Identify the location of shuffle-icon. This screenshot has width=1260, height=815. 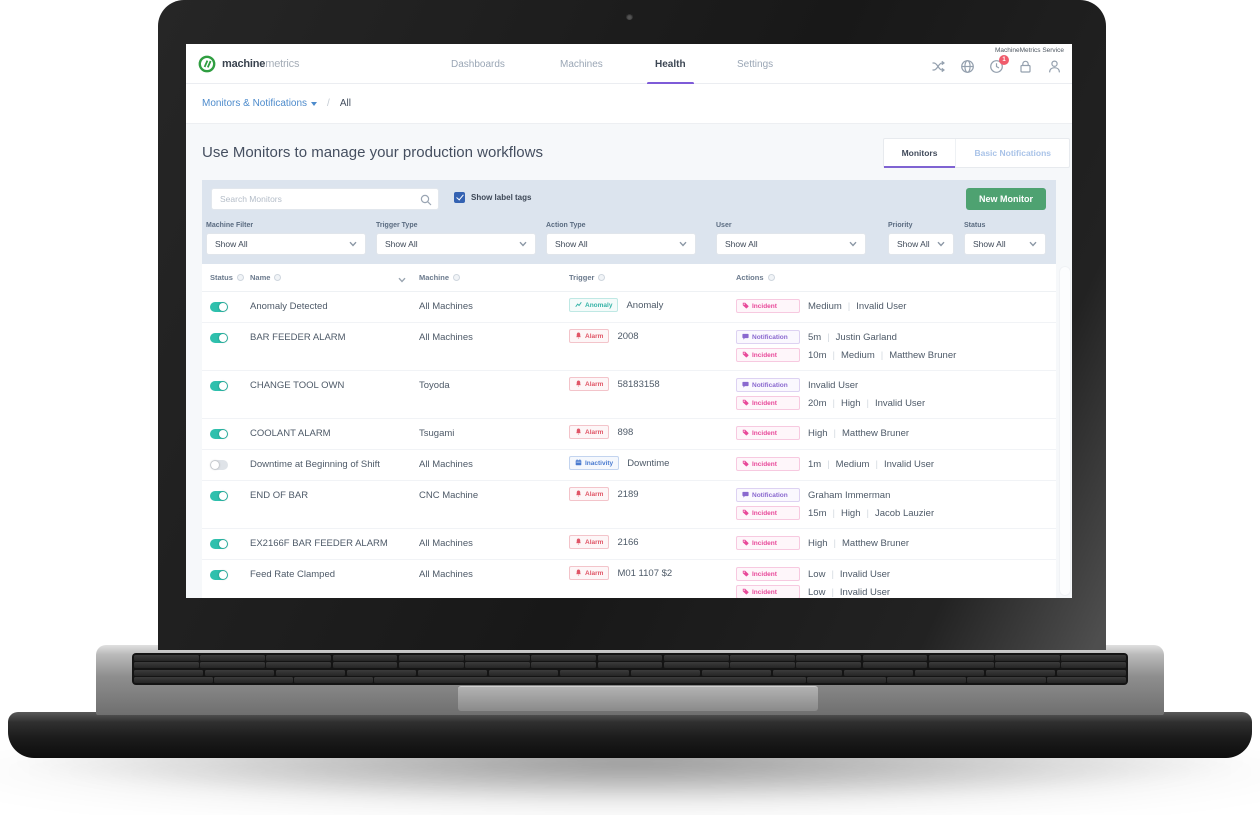
(938, 66).